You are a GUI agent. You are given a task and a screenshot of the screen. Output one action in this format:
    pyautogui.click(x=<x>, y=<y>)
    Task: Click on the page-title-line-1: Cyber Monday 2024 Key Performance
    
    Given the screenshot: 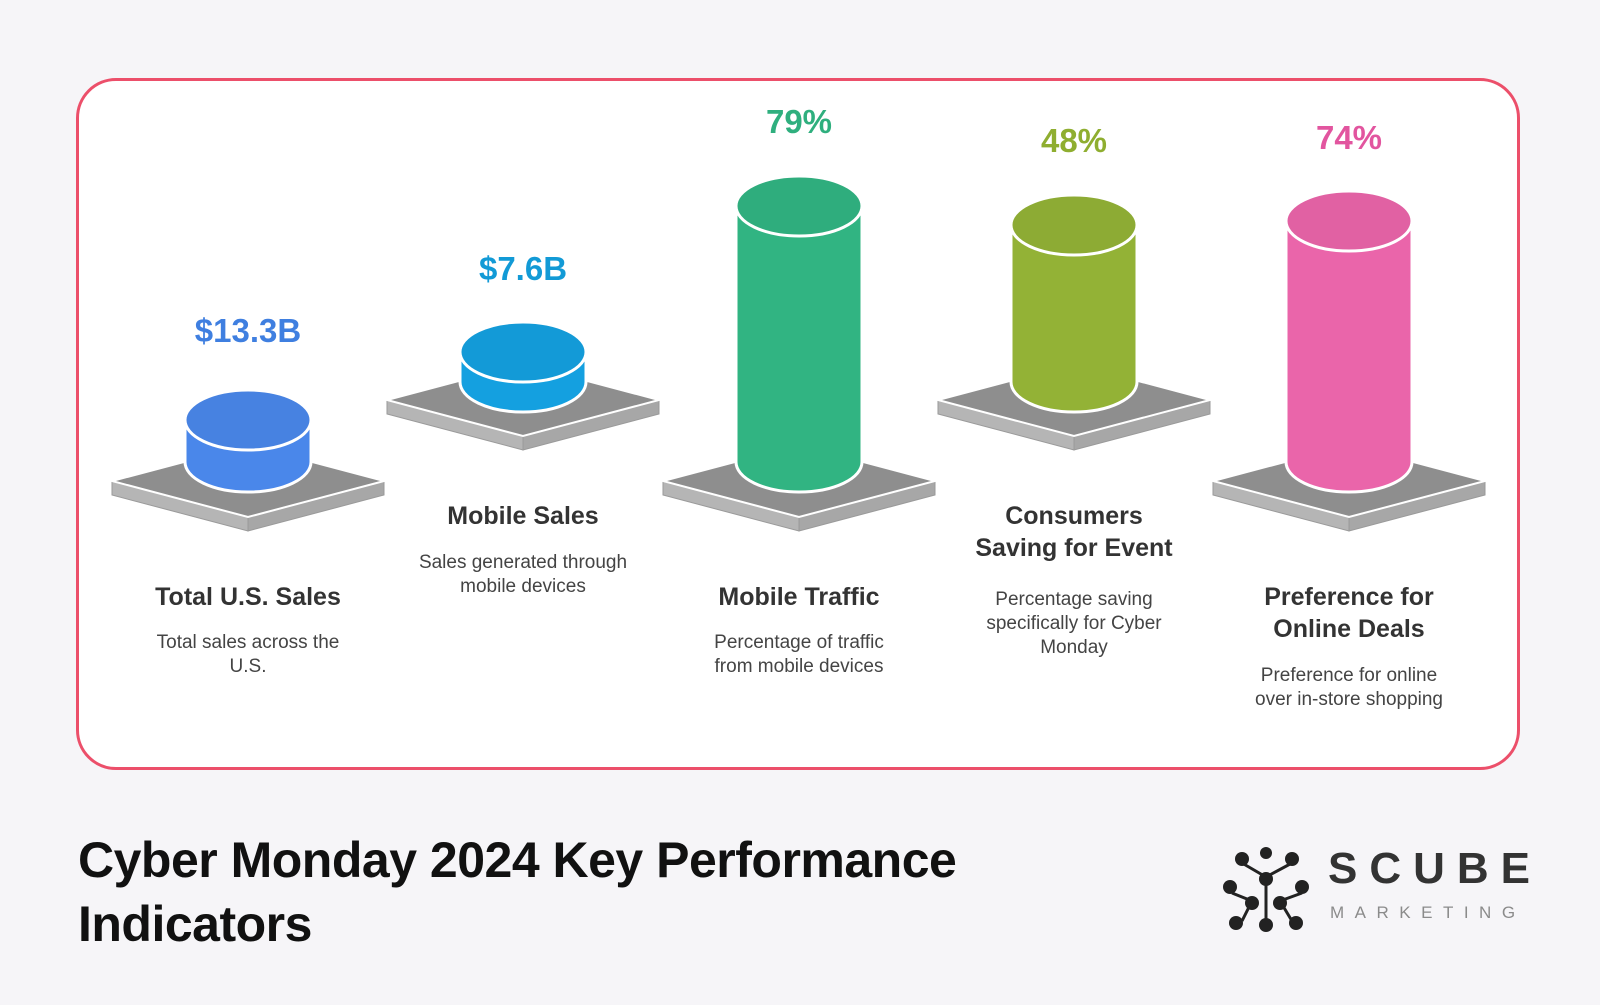 What is the action you would take?
    pyautogui.click(x=517, y=860)
    